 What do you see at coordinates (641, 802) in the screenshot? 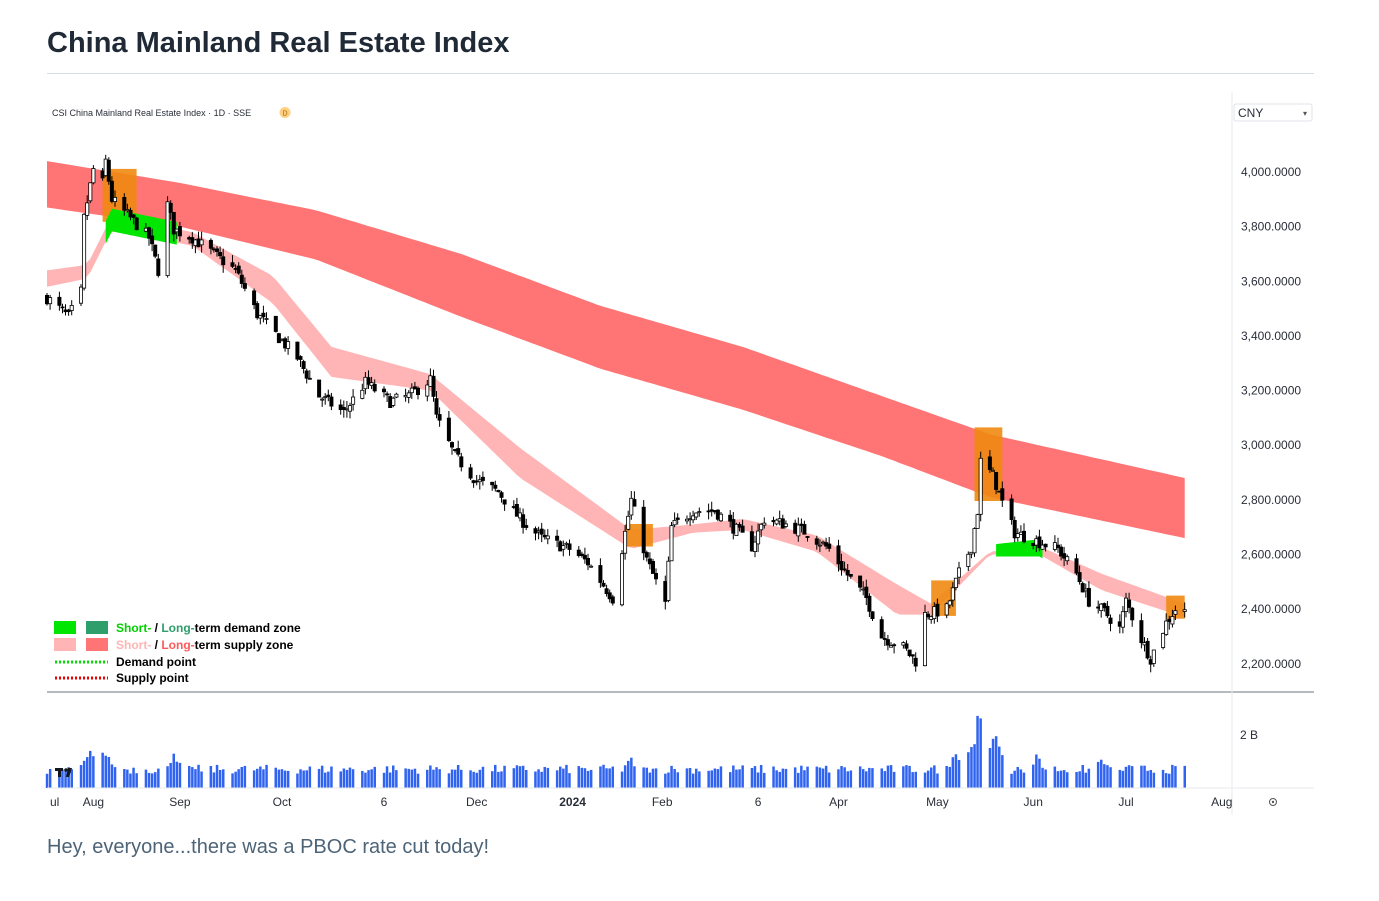
I see `time-axis: ul Aug Sep Oct 6 Dec 2024 Feb 6 Apr May Jun Jul Aug` at bounding box center [641, 802].